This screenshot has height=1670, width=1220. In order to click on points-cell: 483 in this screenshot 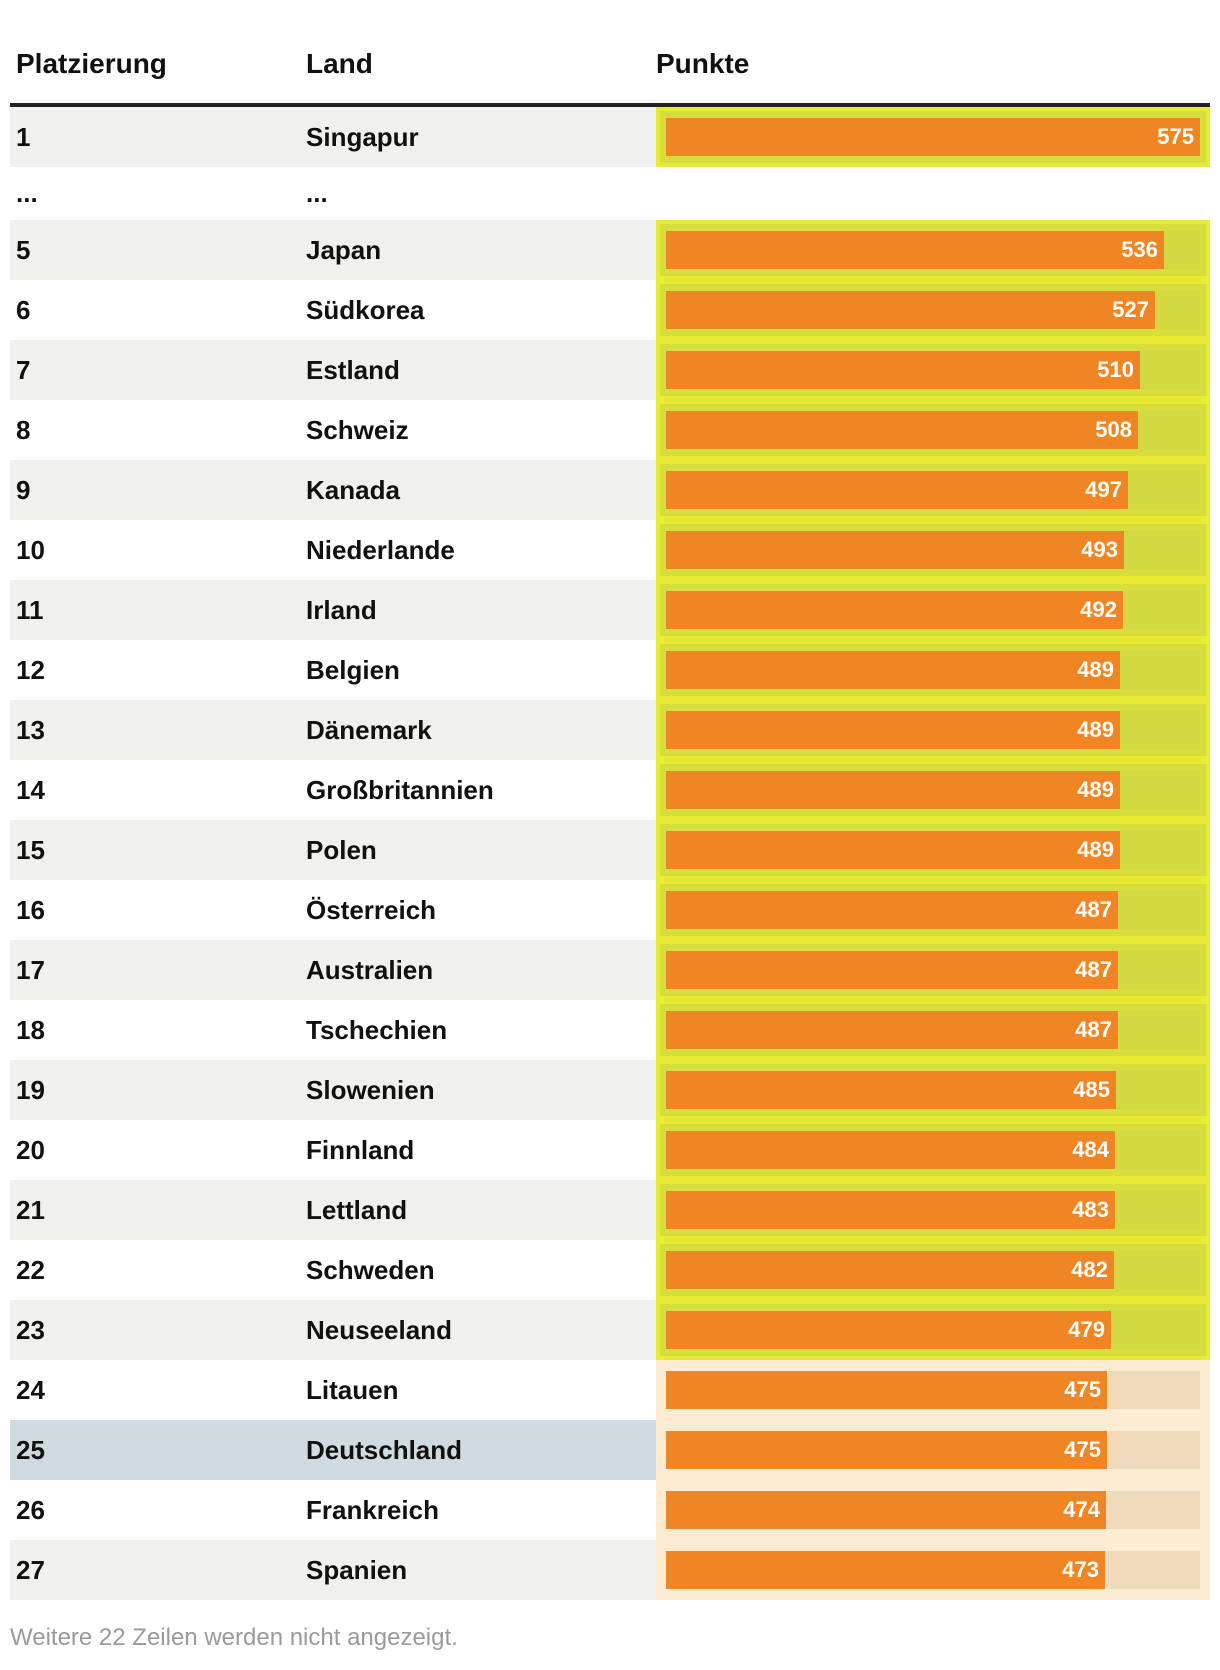, I will do `click(938, 1210)`.